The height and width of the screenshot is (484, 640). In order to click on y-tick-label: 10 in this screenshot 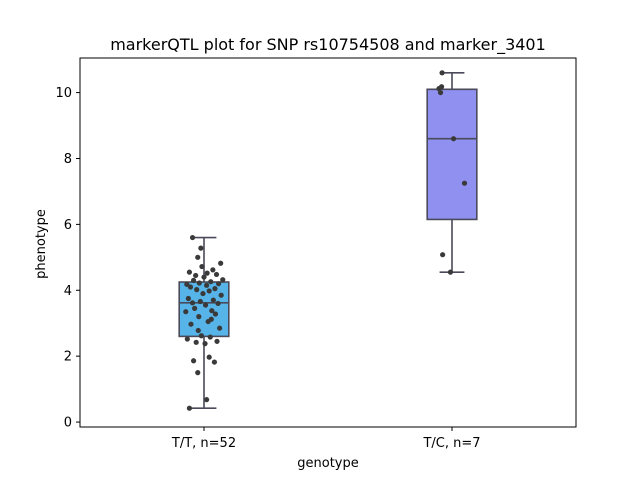, I will do `click(63, 93)`.